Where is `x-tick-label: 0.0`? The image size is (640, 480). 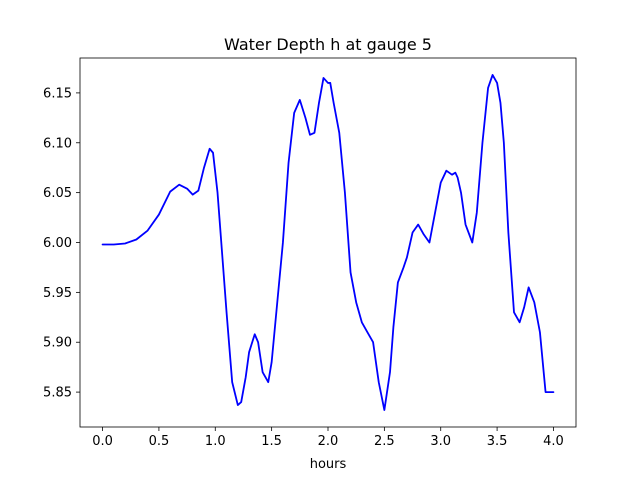 x-tick-label: 0.0 is located at coordinates (102, 441).